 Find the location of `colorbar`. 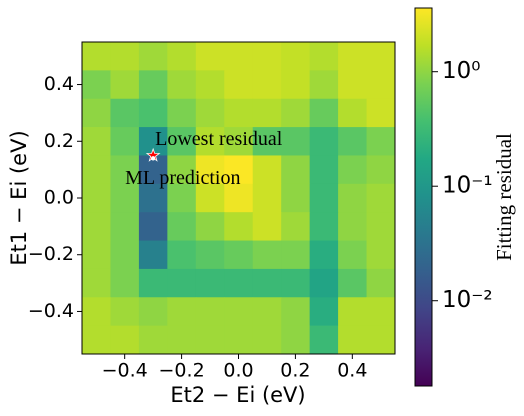

colorbar is located at coordinates (423, 197).